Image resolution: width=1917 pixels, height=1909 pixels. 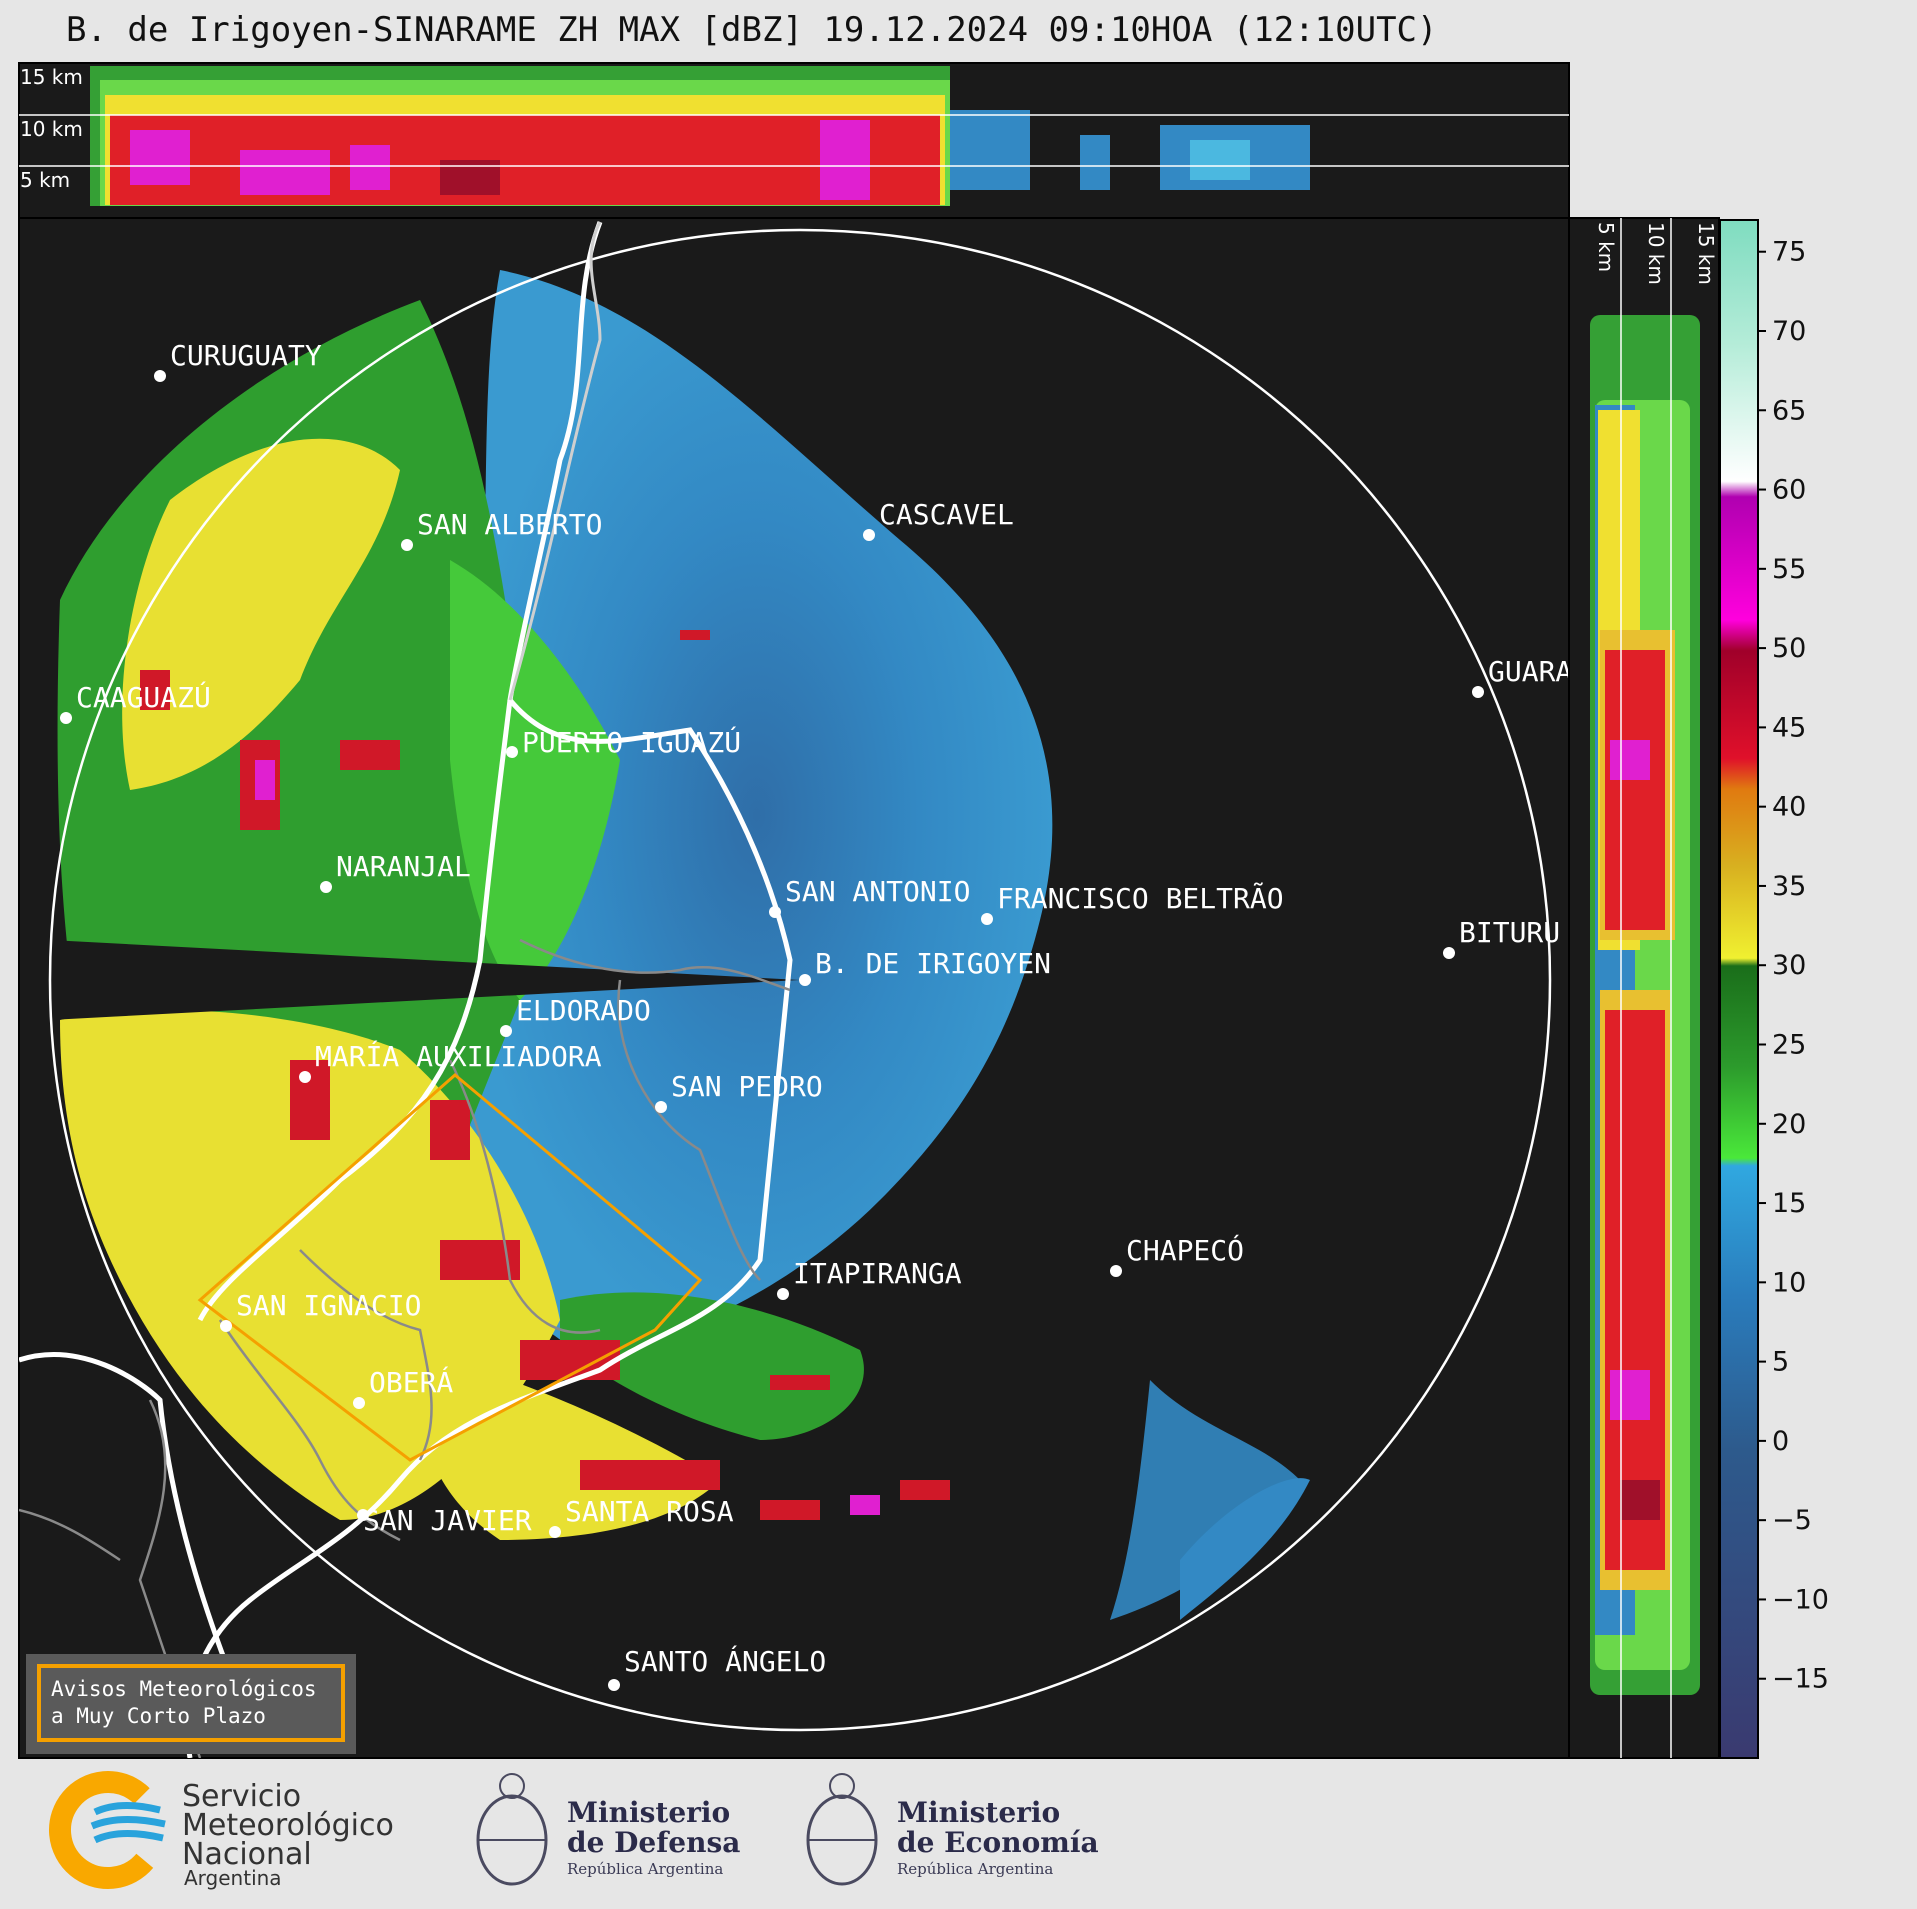 What do you see at coordinates (1789, 886) in the screenshot?
I see `colorbar-tick-label: 35` at bounding box center [1789, 886].